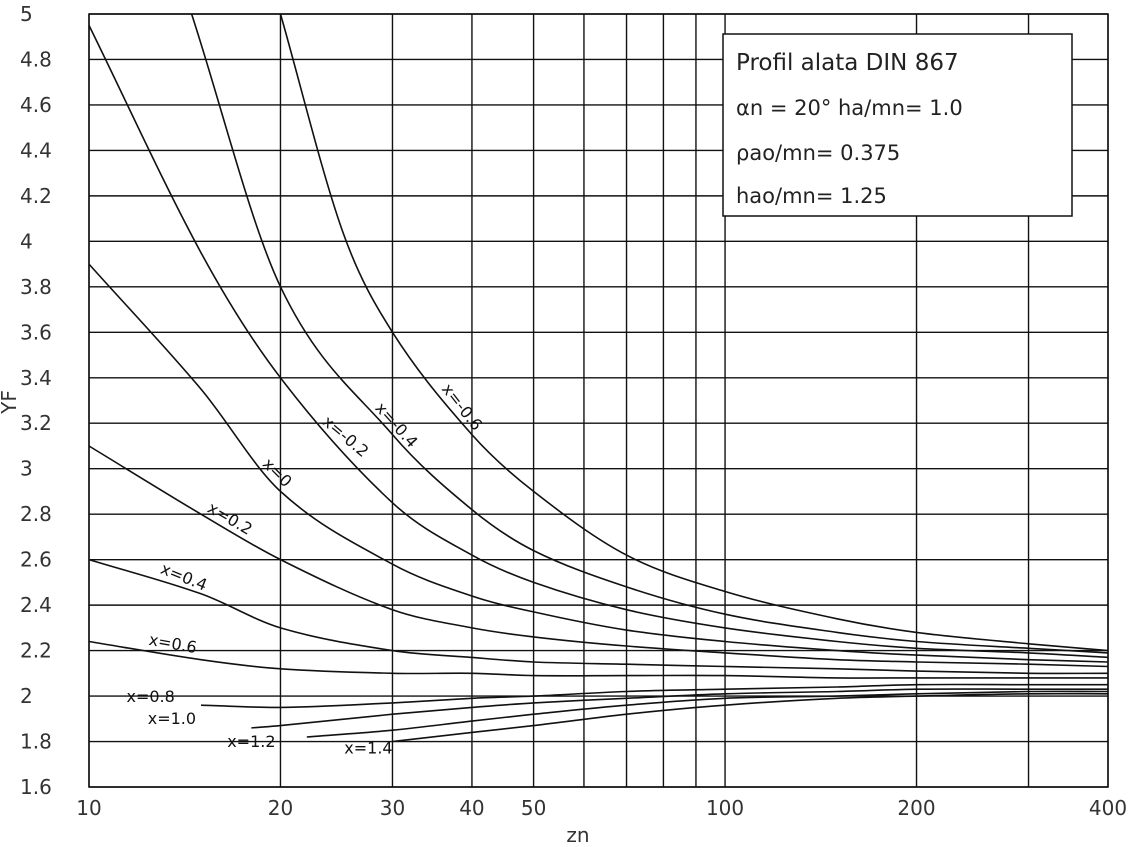 This screenshot has width=1148, height=847. I want to click on y-tick-label: 4.8, so click(36, 59).